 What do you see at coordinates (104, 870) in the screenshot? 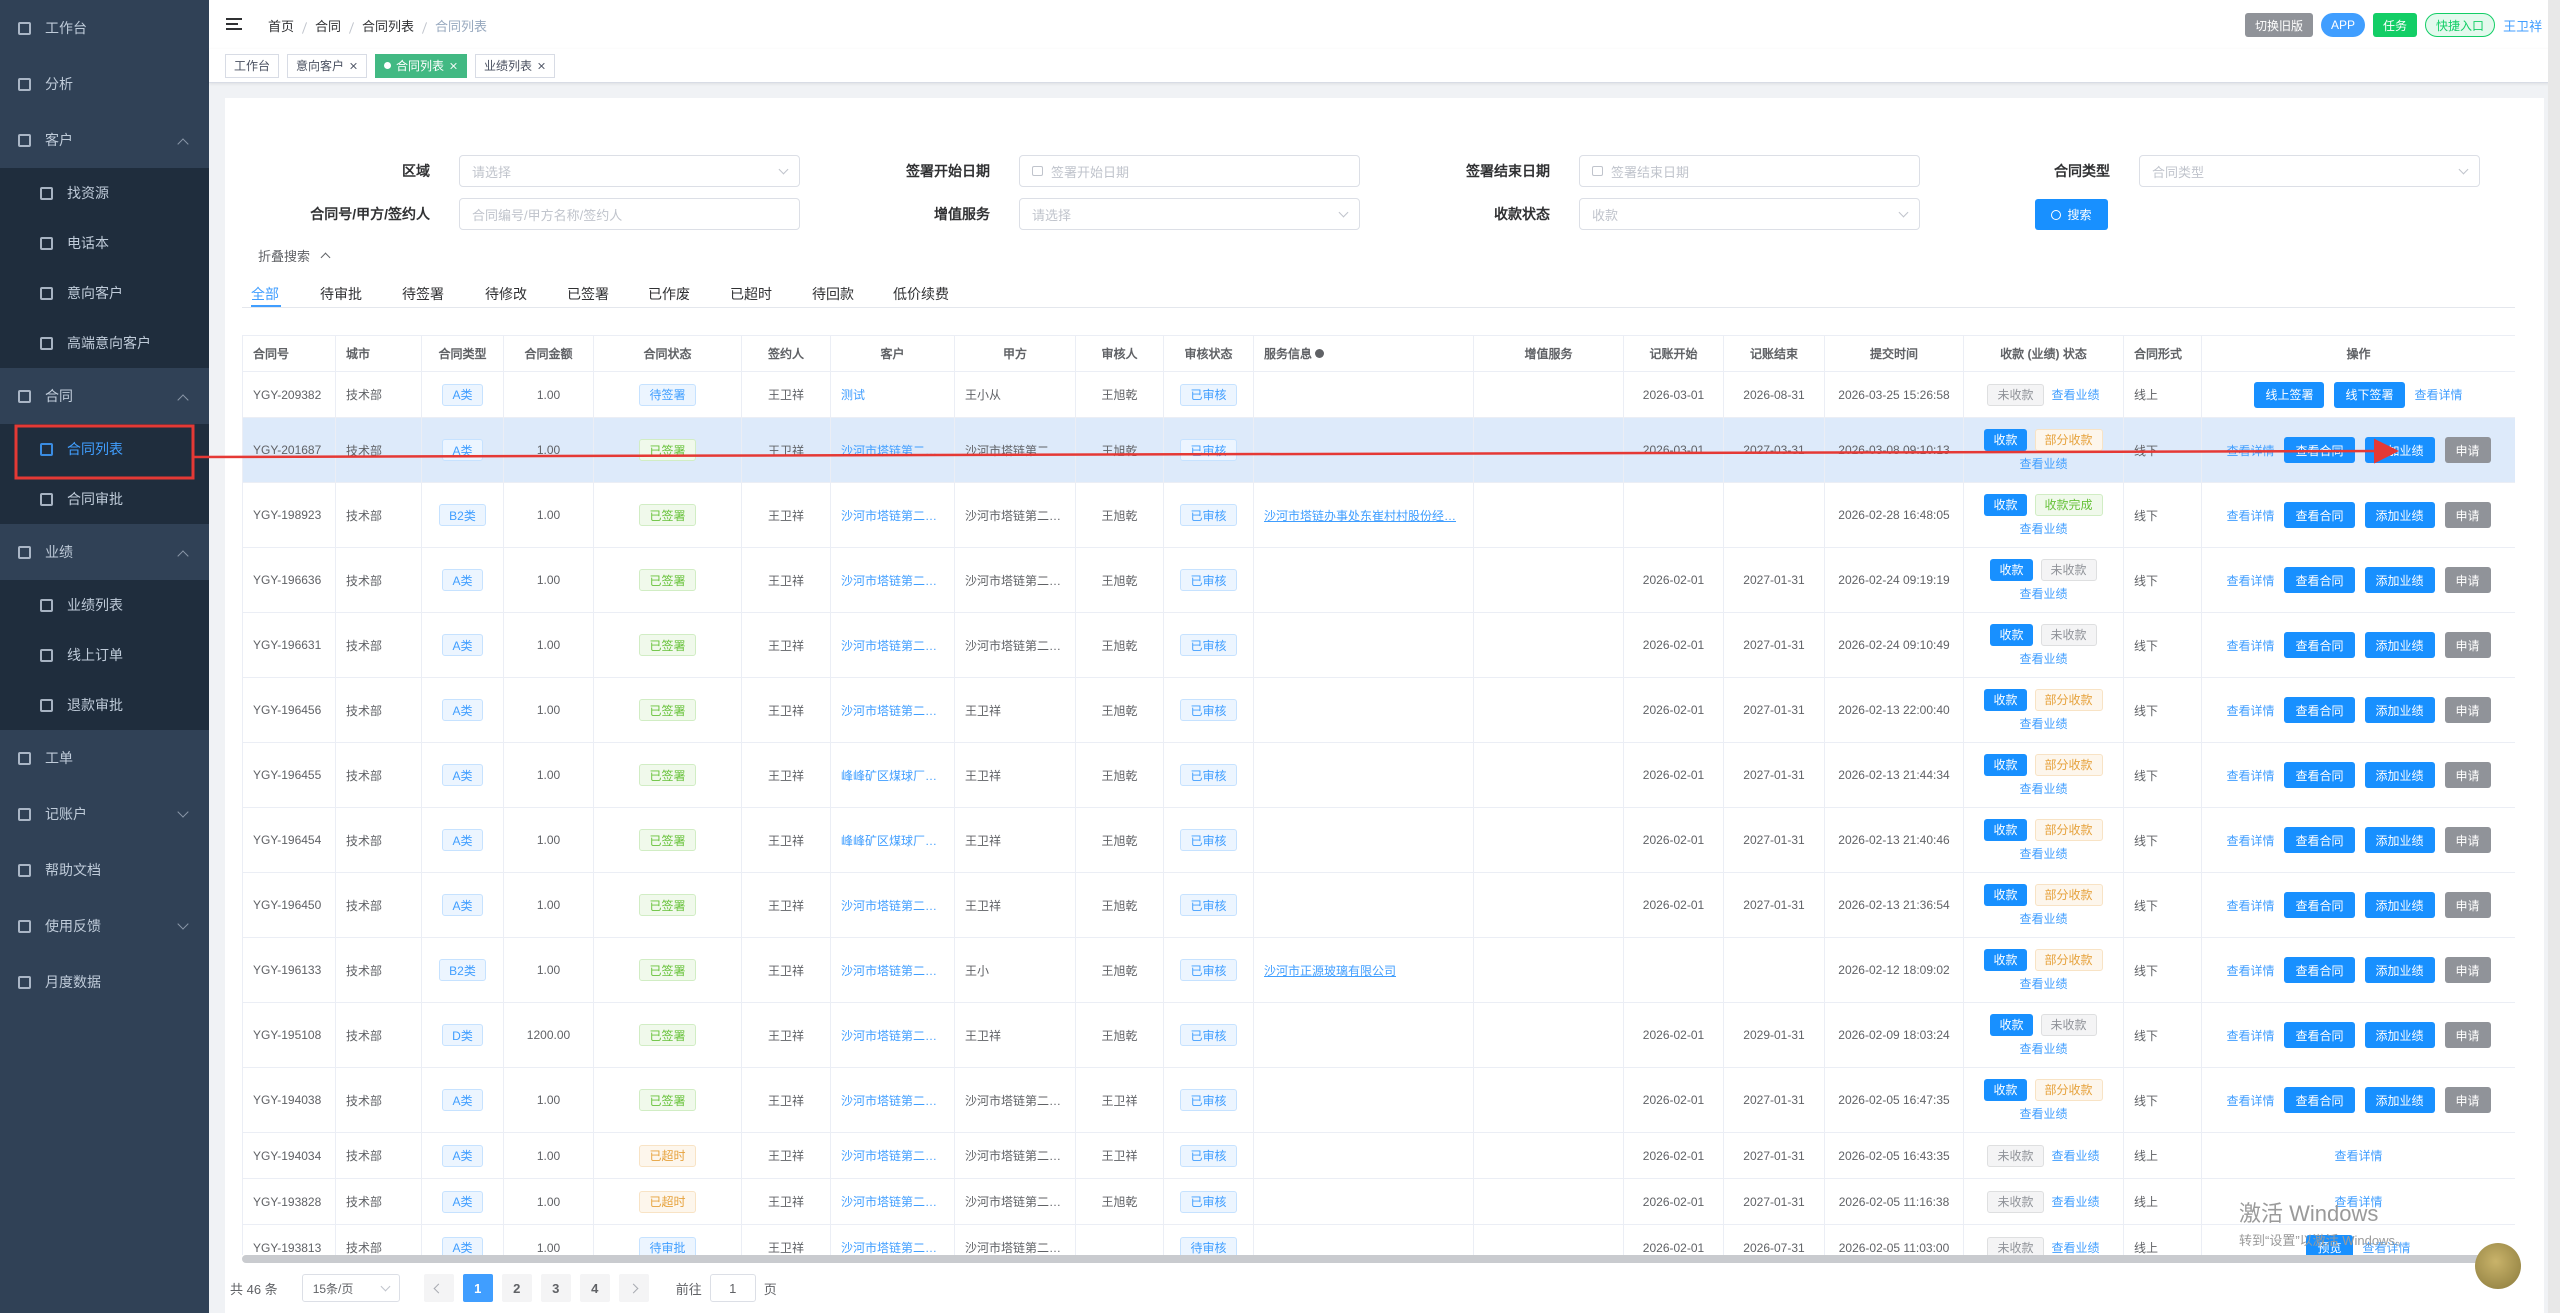
I see `menu-item: 帮助文档` at bounding box center [104, 870].